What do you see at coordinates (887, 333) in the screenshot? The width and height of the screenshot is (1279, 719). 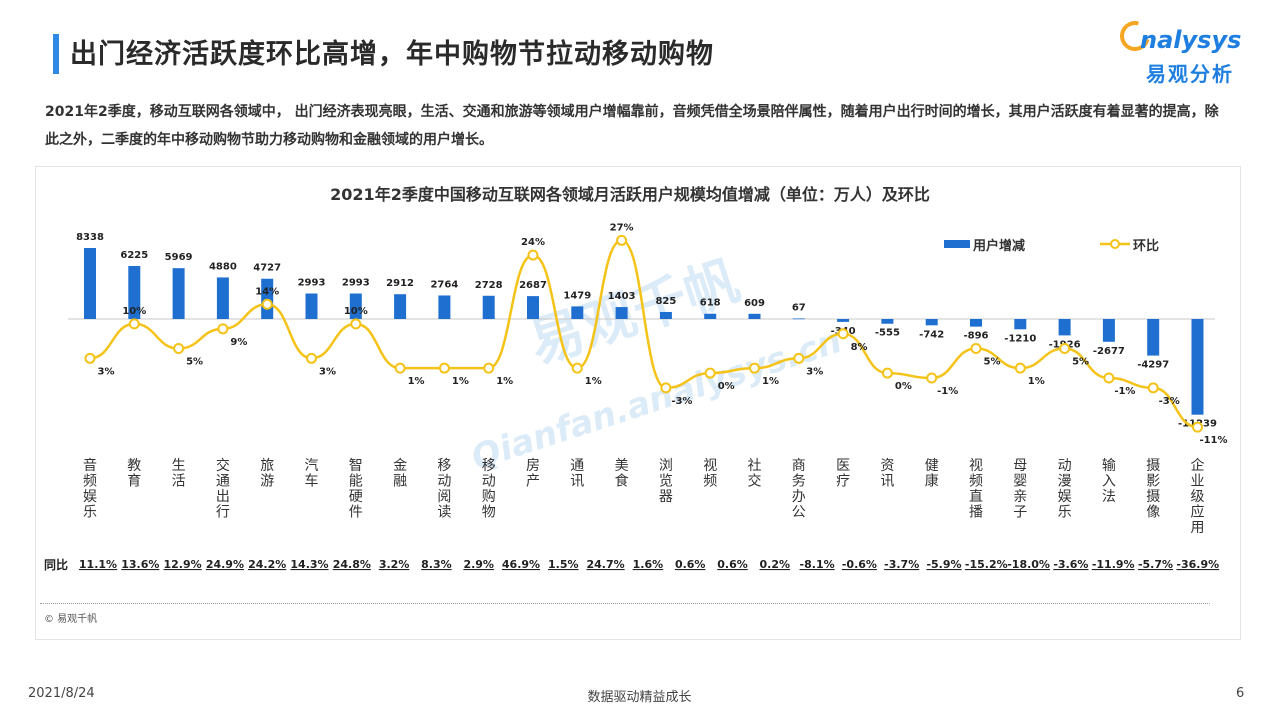 I see `bar-value-label: -555` at bounding box center [887, 333].